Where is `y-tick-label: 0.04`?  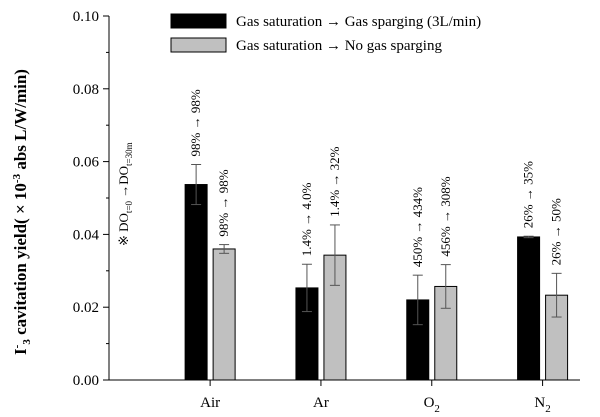 y-tick-label: 0.04 is located at coordinates (86, 235).